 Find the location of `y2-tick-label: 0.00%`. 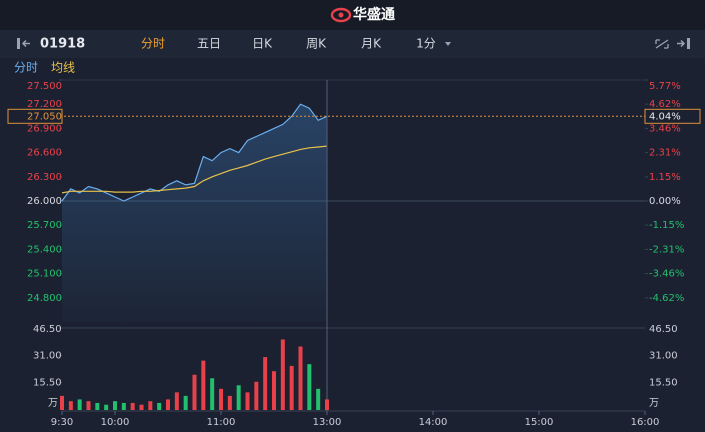

y2-tick-label: 0.00% is located at coordinates (665, 201).